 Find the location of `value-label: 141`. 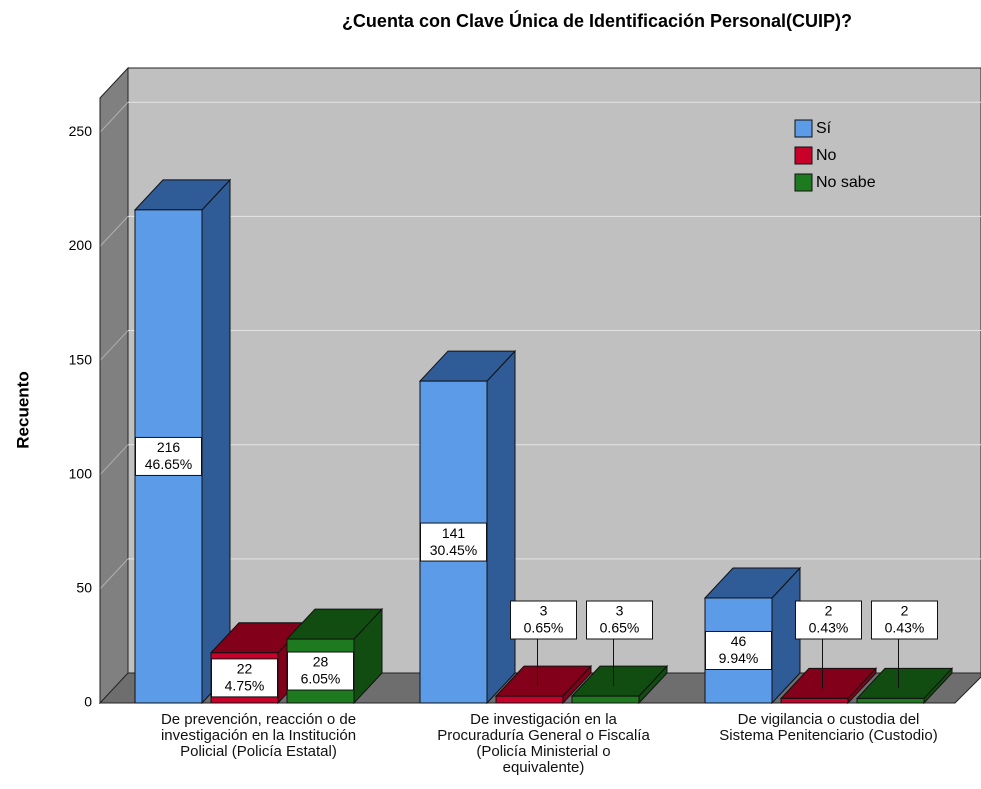

value-label: 141 is located at coordinates (454, 533).